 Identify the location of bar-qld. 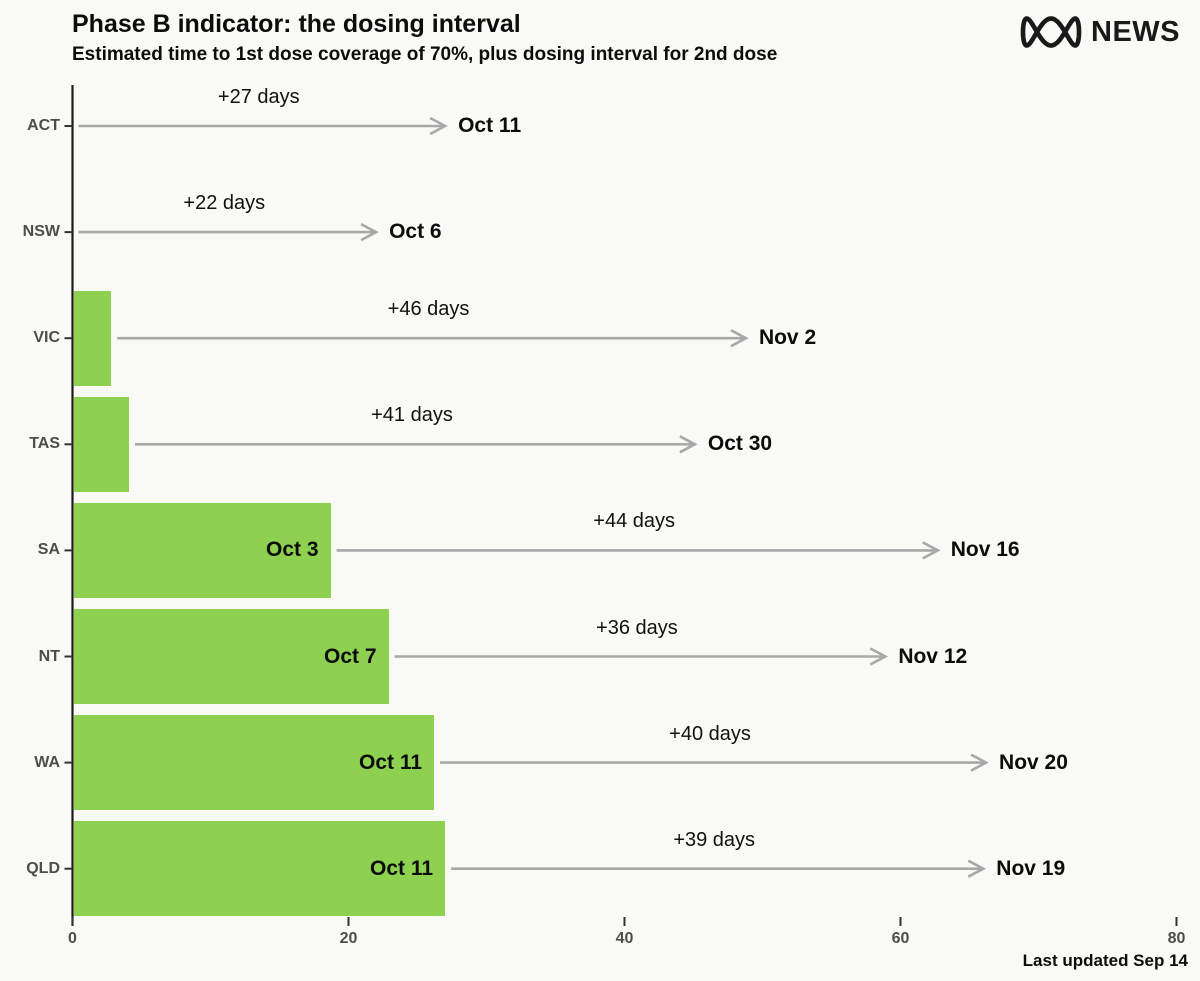
(259, 869).